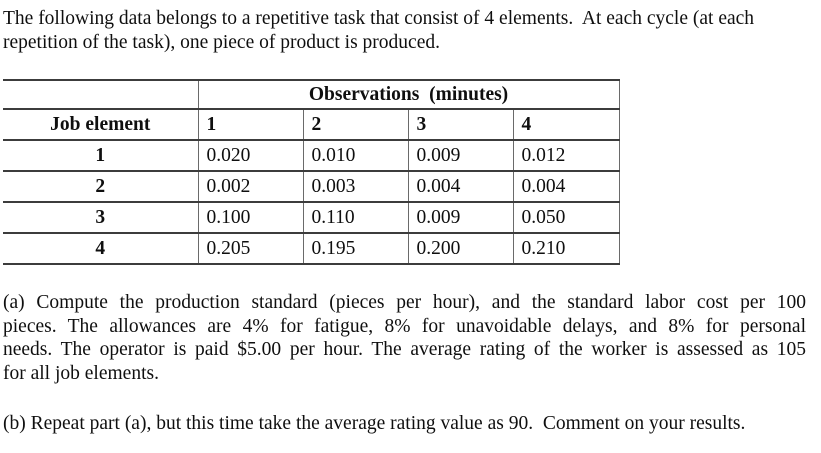 The width and height of the screenshot is (821, 453). What do you see at coordinates (101, 248) in the screenshot?
I see `element-label: 4` at bounding box center [101, 248].